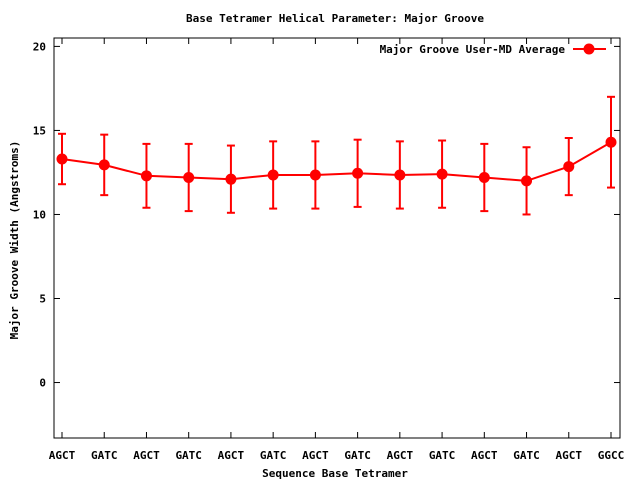 This screenshot has height=480, width=640. I want to click on data-points, so click(336, 161).